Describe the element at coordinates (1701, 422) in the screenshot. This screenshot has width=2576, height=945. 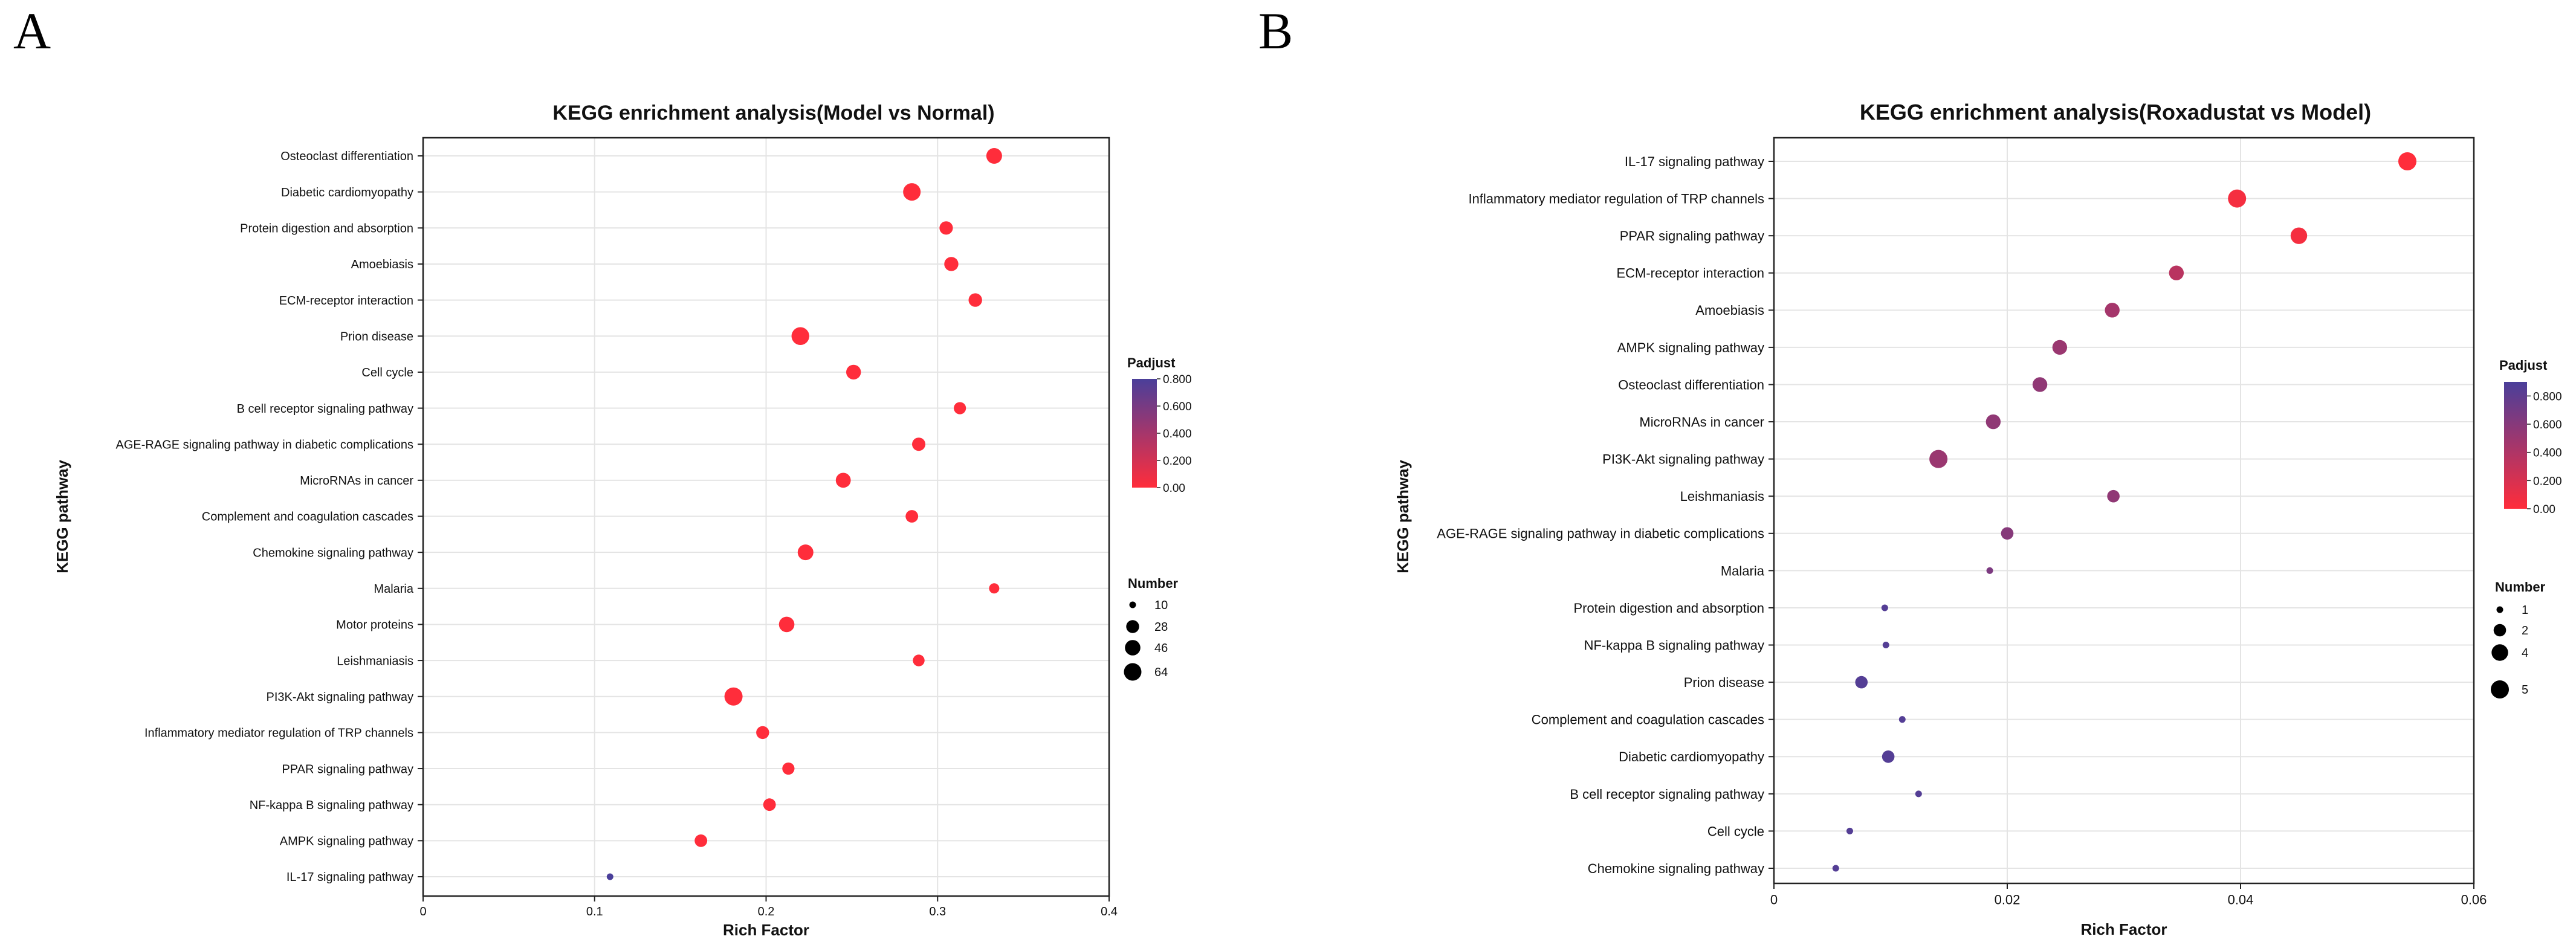
I see `y-tick-label: MicroRNAs in cancer` at that location.